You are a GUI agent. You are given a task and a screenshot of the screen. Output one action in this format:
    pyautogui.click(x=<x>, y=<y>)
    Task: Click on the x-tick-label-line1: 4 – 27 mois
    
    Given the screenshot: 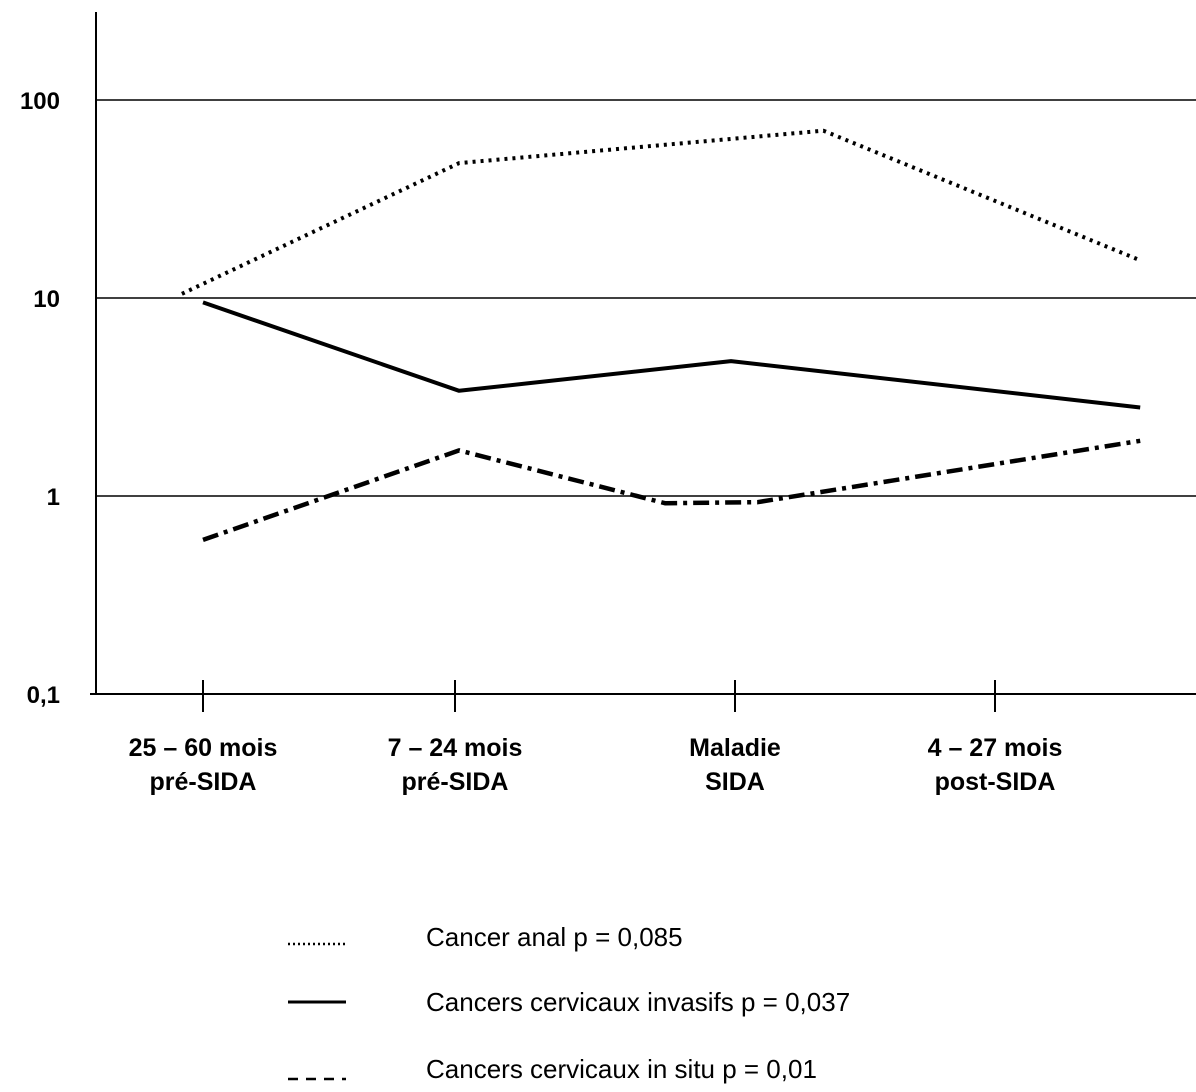 What is the action you would take?
    pyautogui.click(x=995, y=748)
    